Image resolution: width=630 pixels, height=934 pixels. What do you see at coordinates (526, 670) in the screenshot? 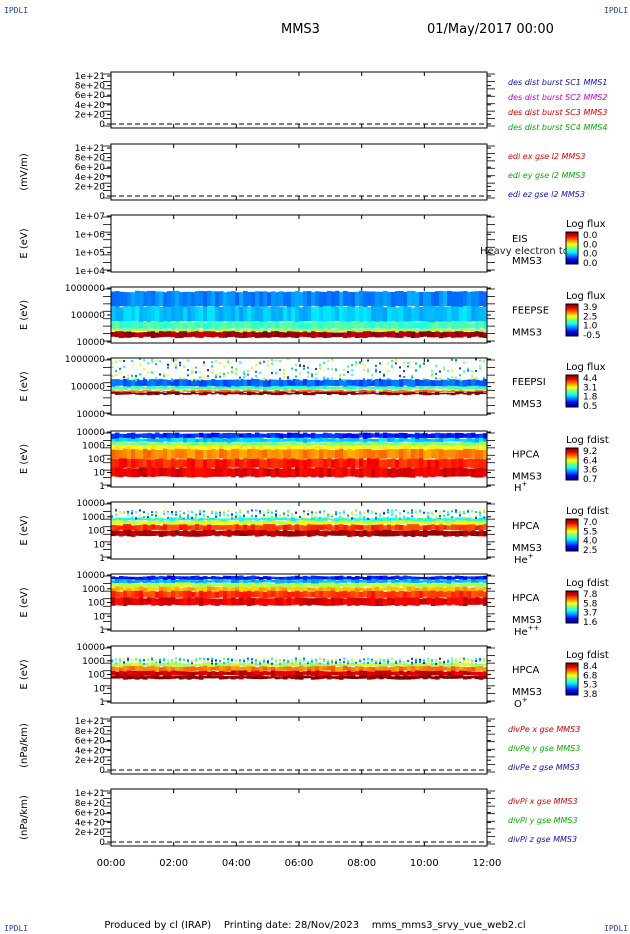
I see `instrument-label: HPCA` at bounding box center [526, 670].